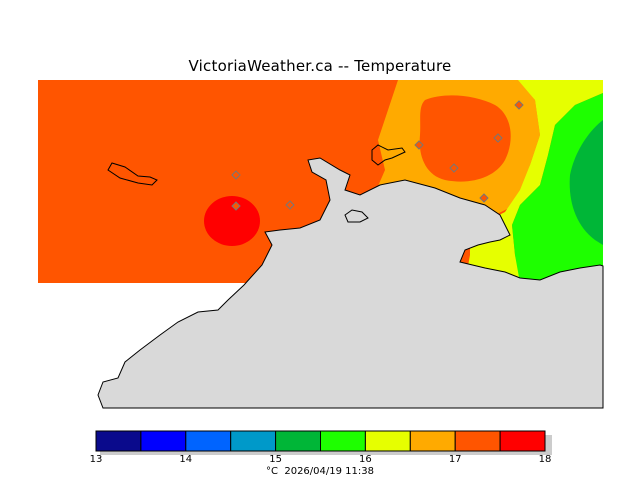  I want to click on legend-caption: °C 2026/04/19 11:38, so click(320, 471).